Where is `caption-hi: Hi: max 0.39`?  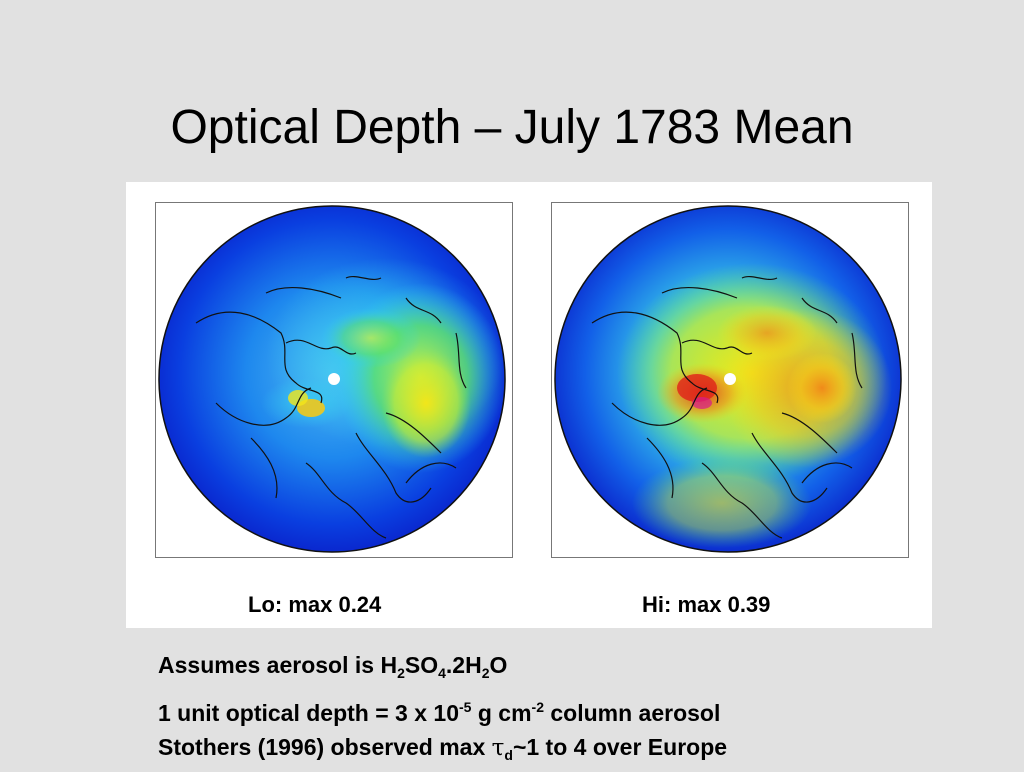
caption-hi: Hi: max 0.39 is located at coordinates (706, 604).